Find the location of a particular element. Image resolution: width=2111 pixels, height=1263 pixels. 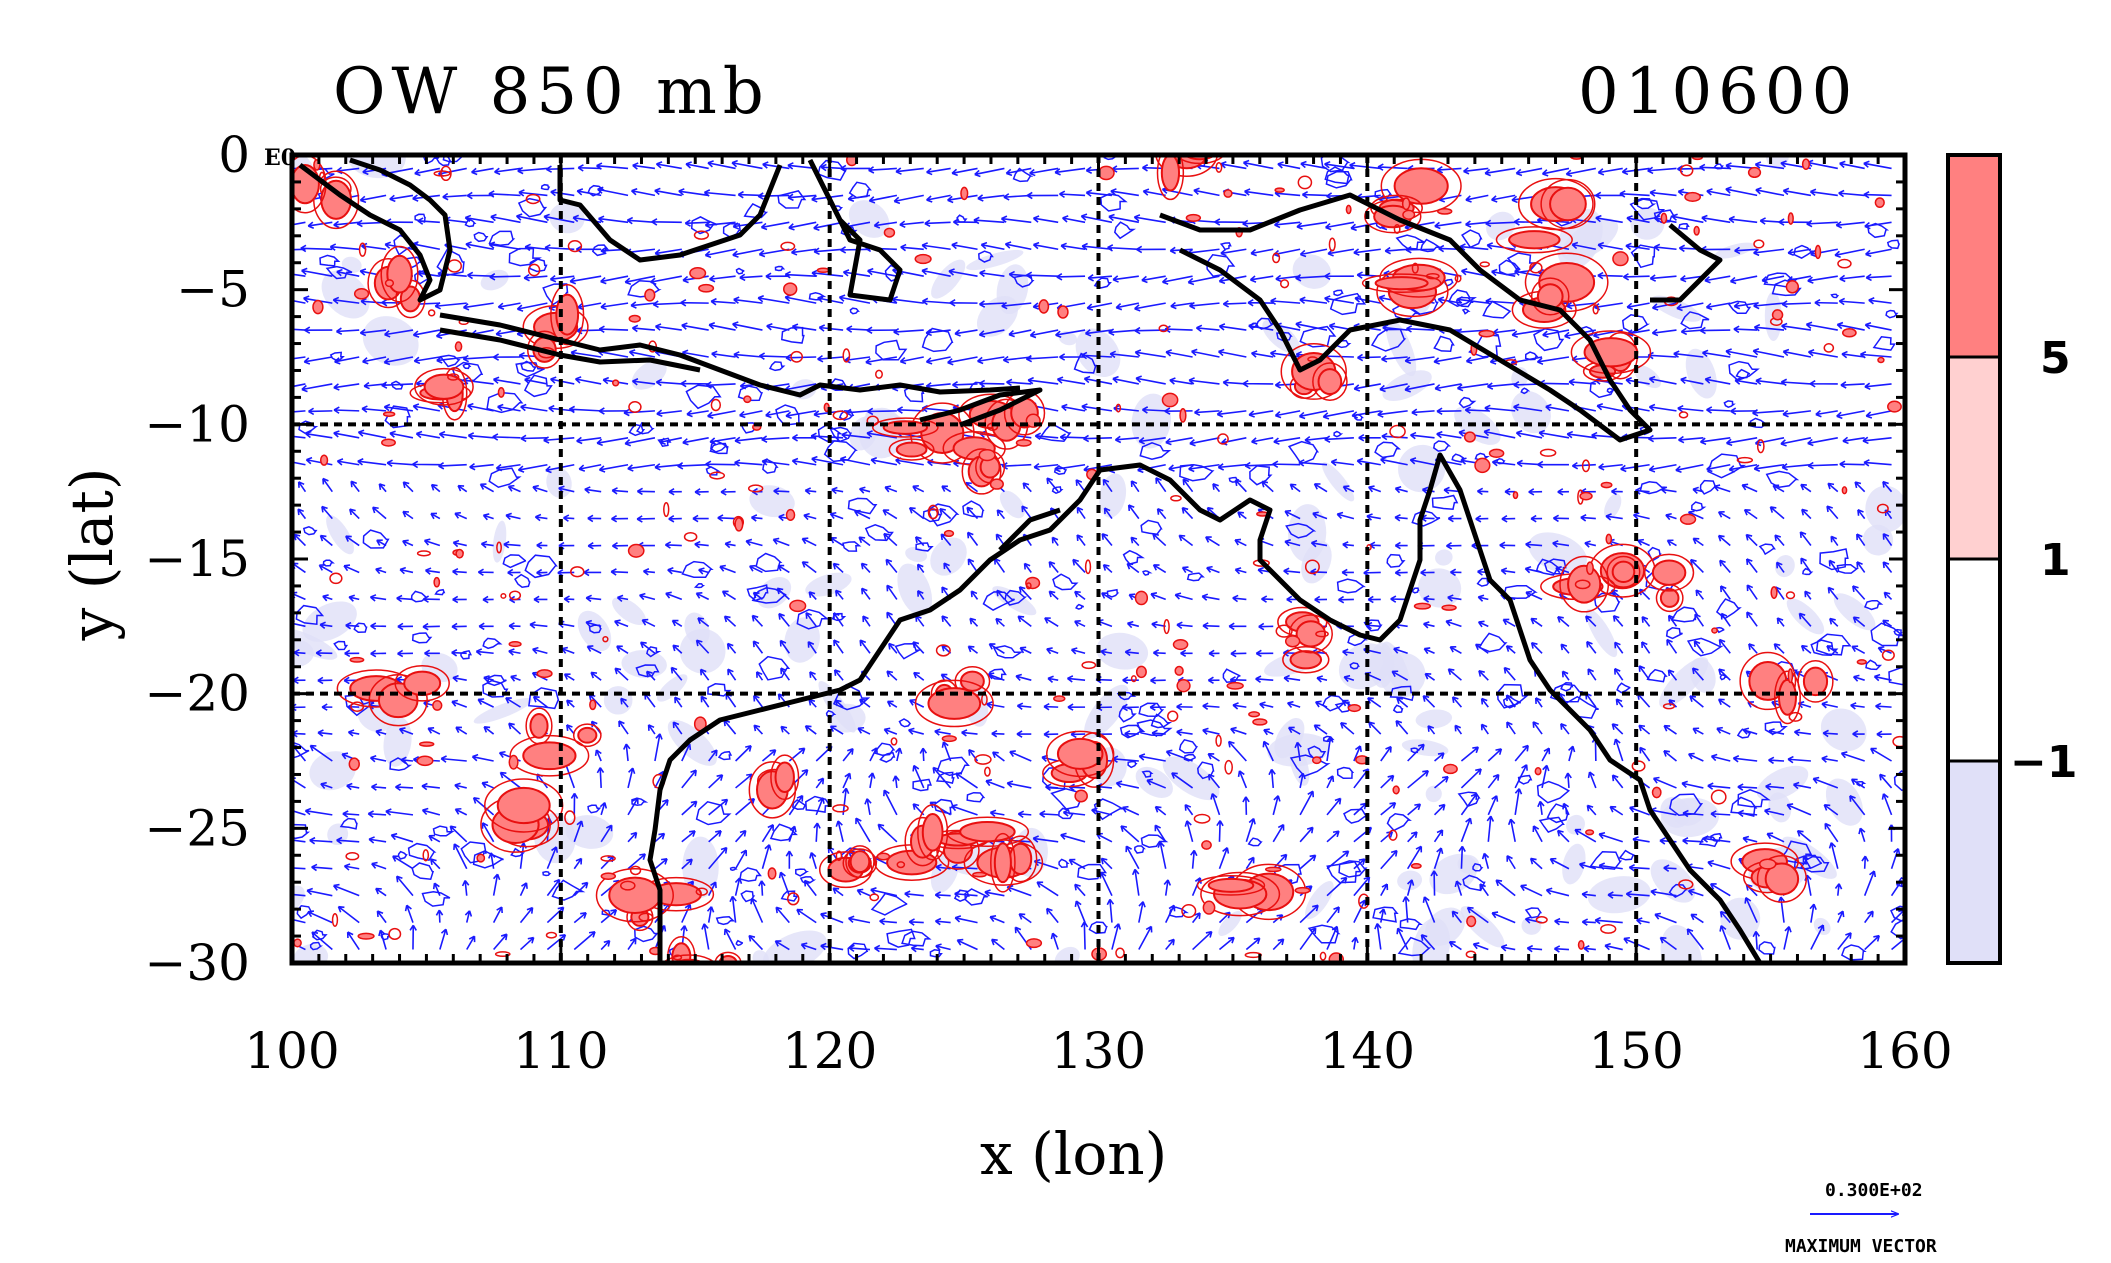

vector-key: 0.300E+02 MAXIMUM VECTOR is located at coordinates (1861, 1218).